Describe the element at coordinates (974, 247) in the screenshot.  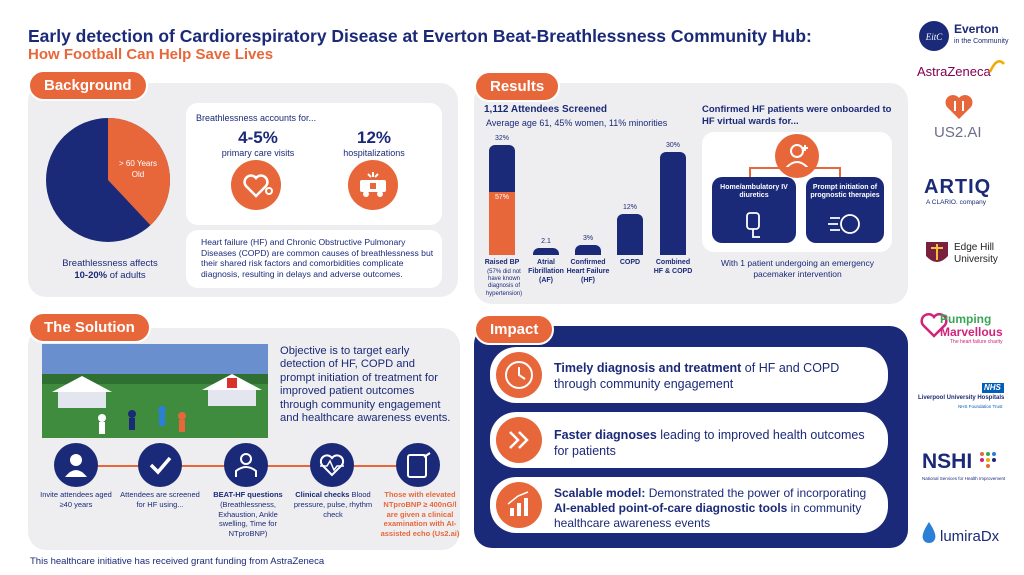
I see `edgehill-line1: Edge Hill` at that location.